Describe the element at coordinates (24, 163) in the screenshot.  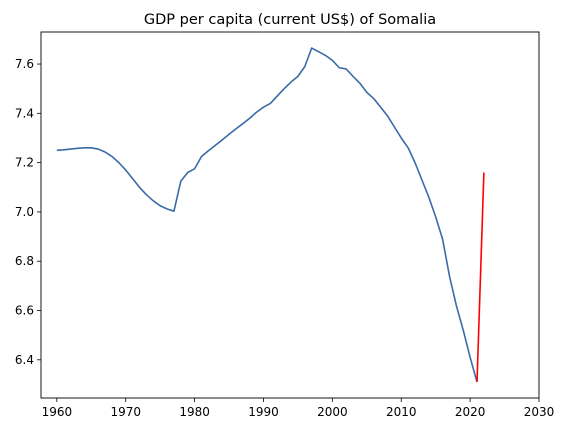
I see `y-tick-label: 7.2` at that location.